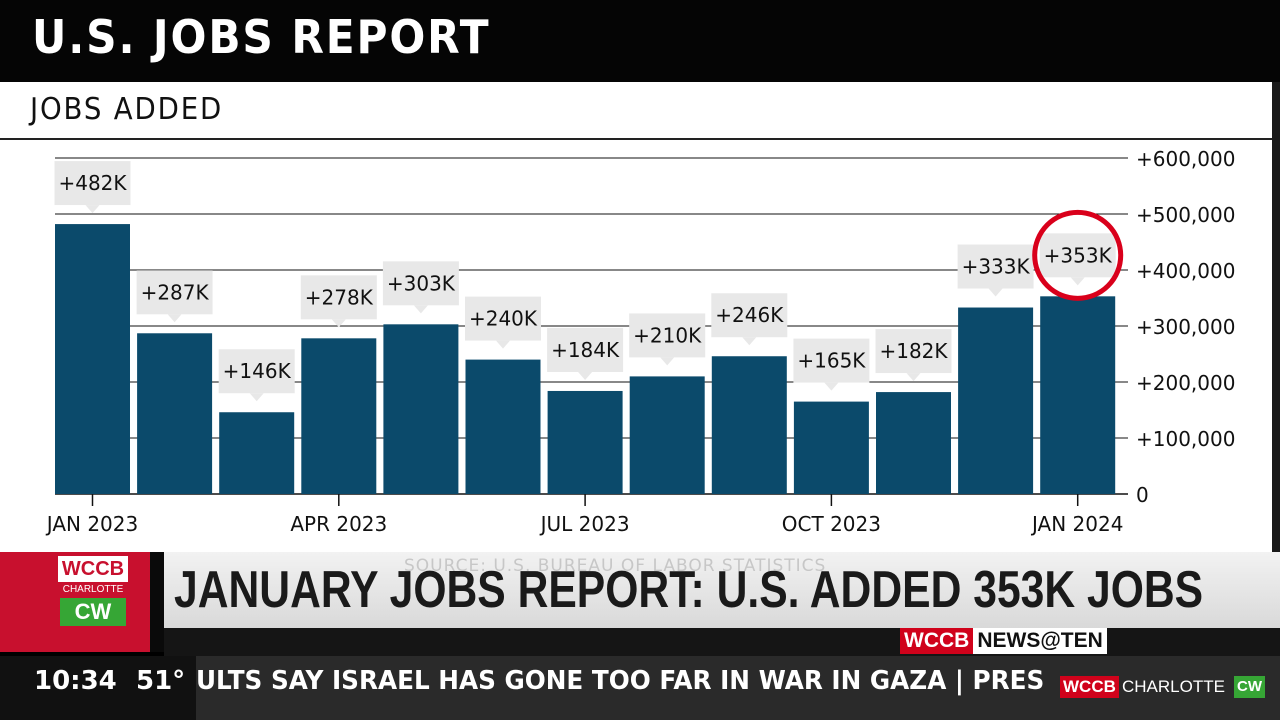  What do you see at coordinates (1185, 383) in the screenshot?
I see `y-tick-label: +200,000` at bounding box center [1185, 383].